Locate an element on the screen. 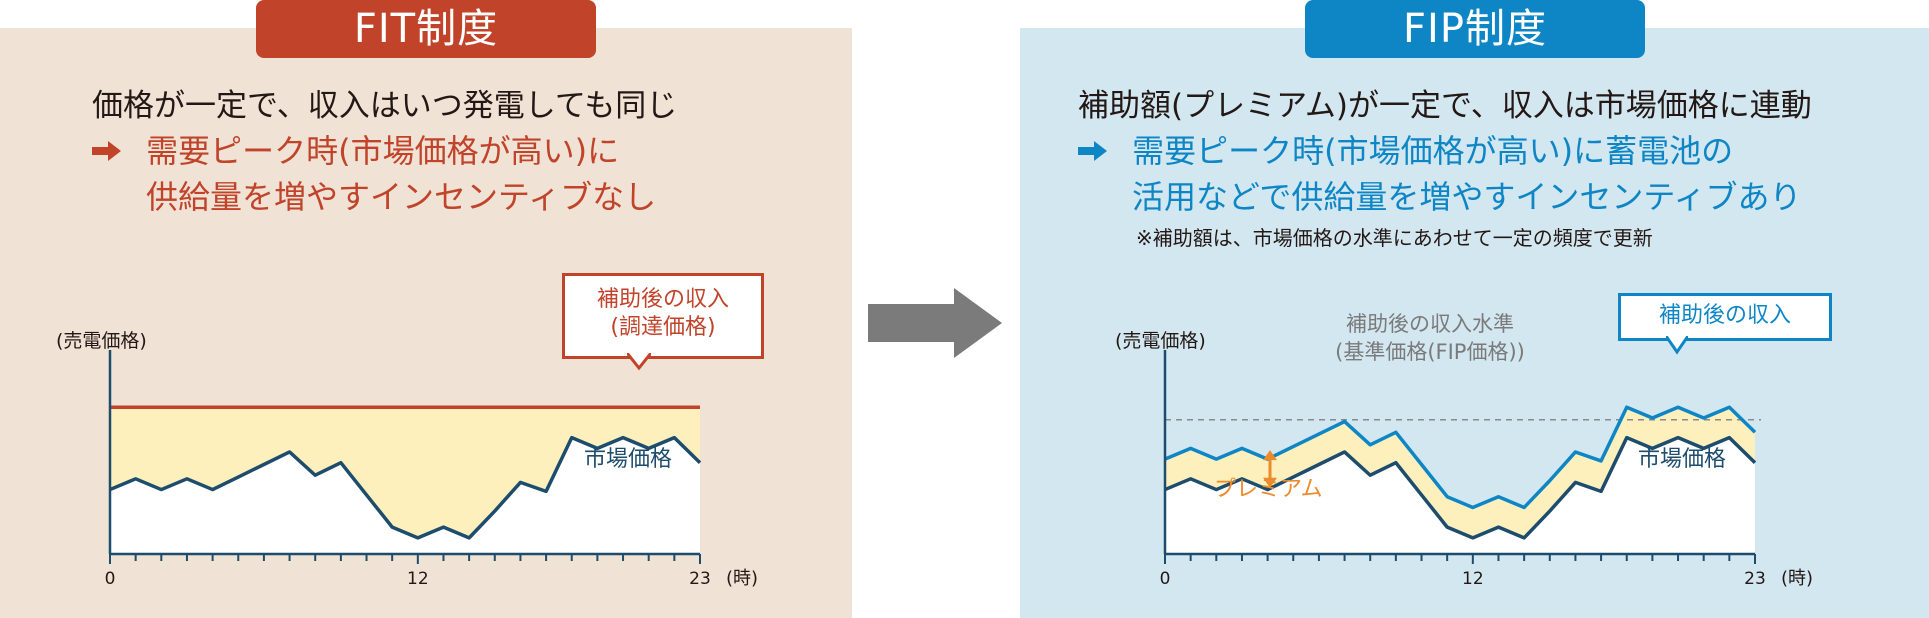  fit-consequence-line1: 需要ピーク時(市場価格が高い)に is located at coordinates (383, 151).